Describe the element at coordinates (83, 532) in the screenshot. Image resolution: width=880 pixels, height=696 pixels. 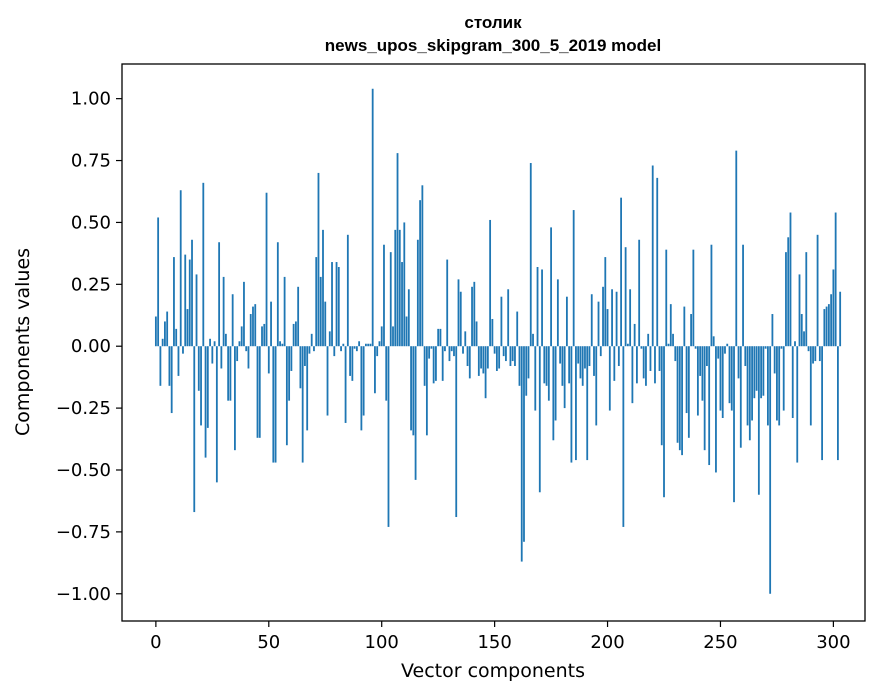
I see `y-tick-label: −0.75` at that location.